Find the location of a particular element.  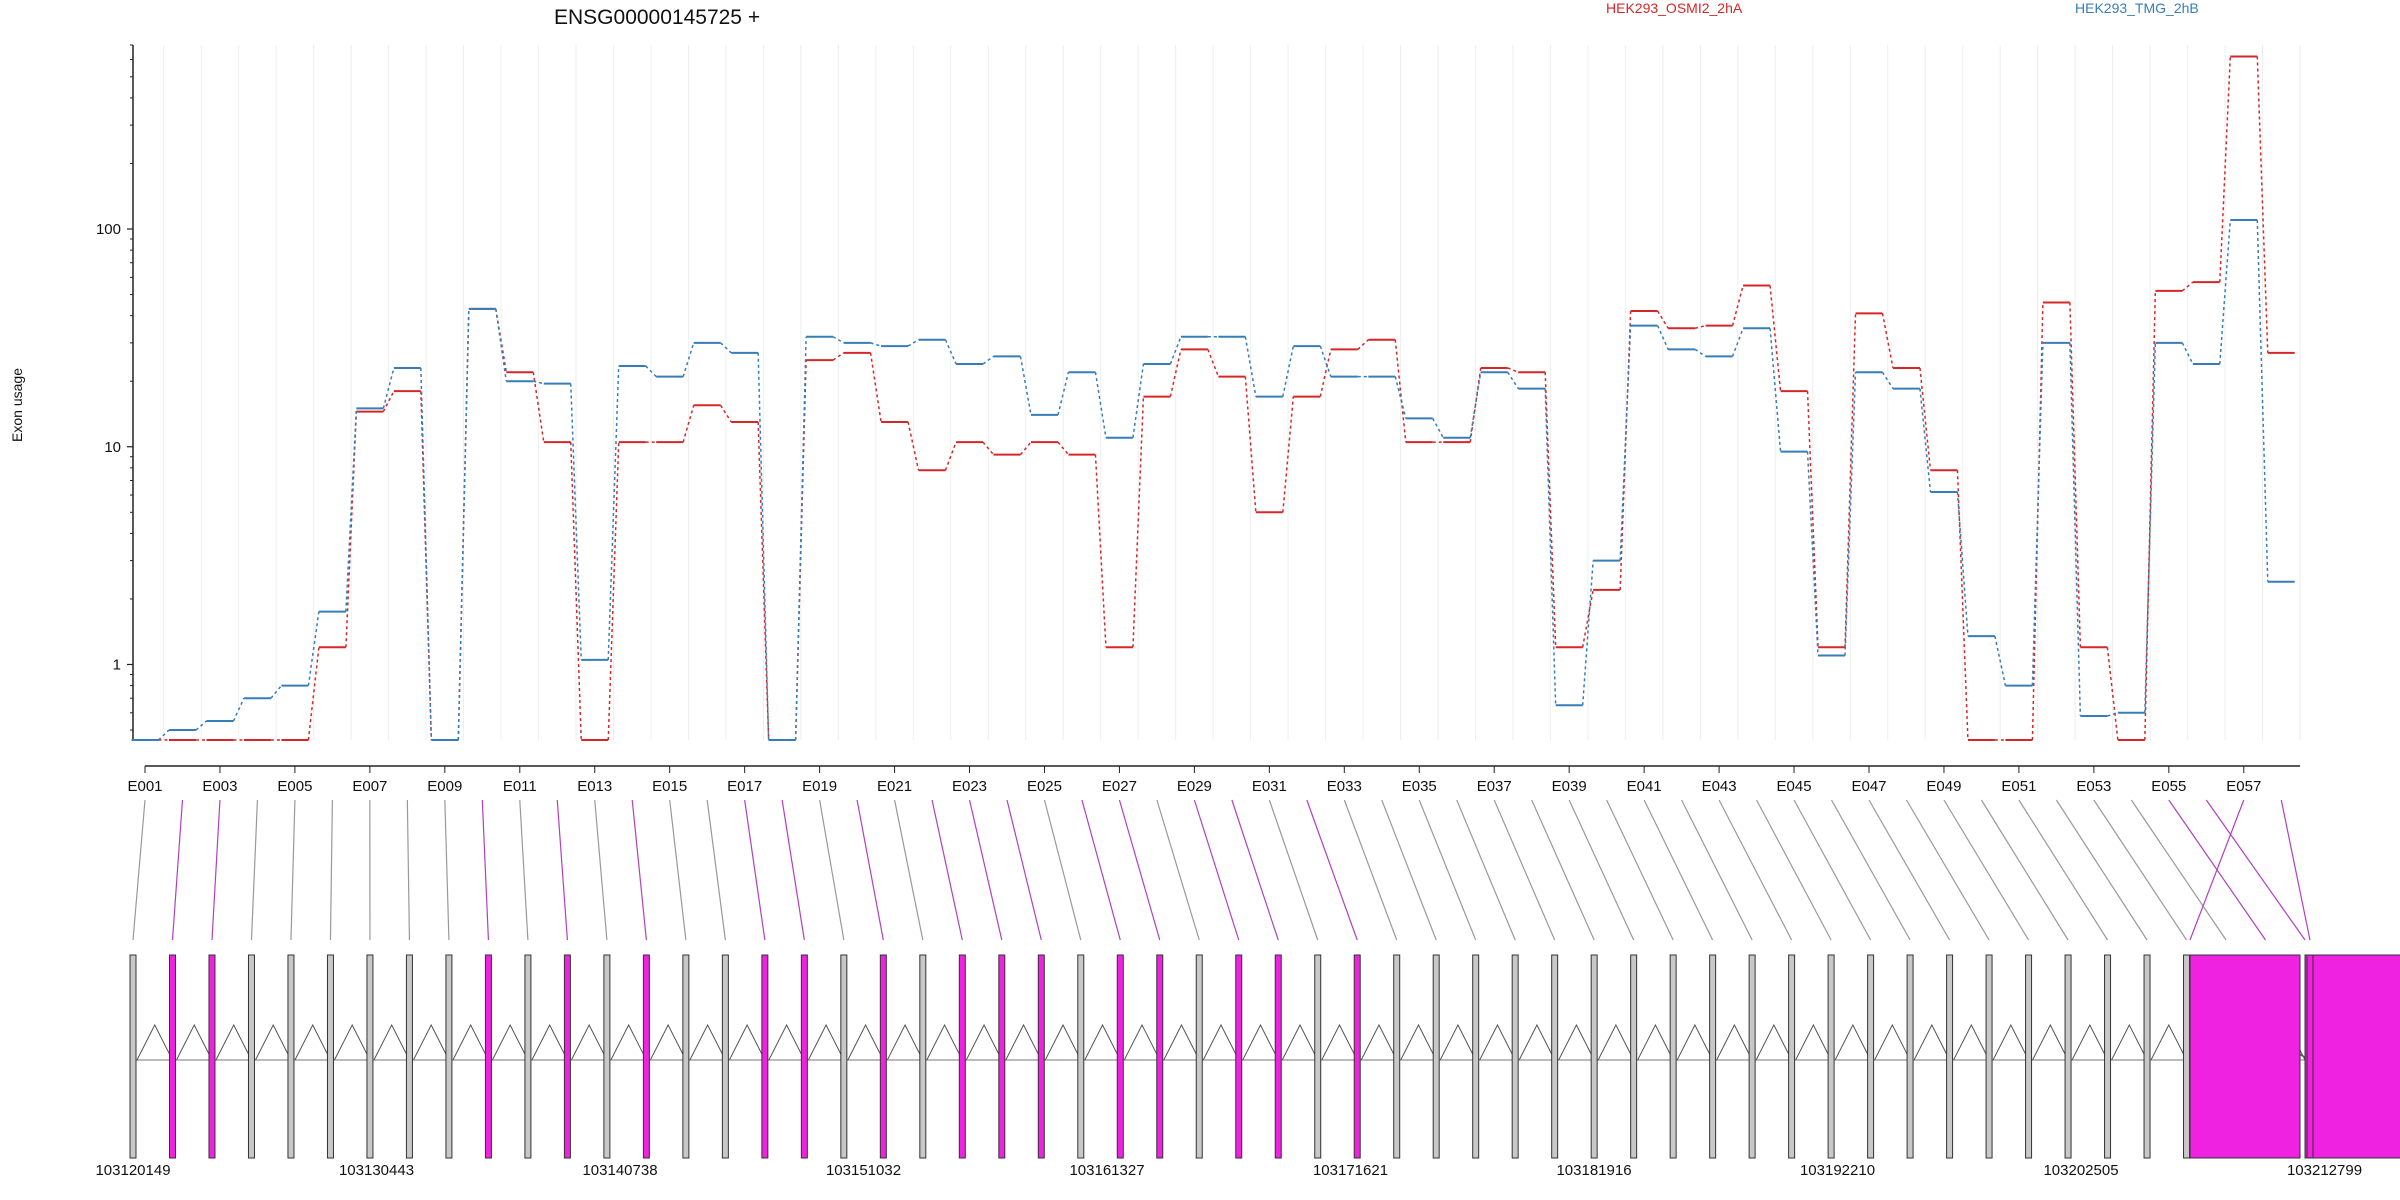

x-tick-label: E039 is located at coordinates (1569, 786).